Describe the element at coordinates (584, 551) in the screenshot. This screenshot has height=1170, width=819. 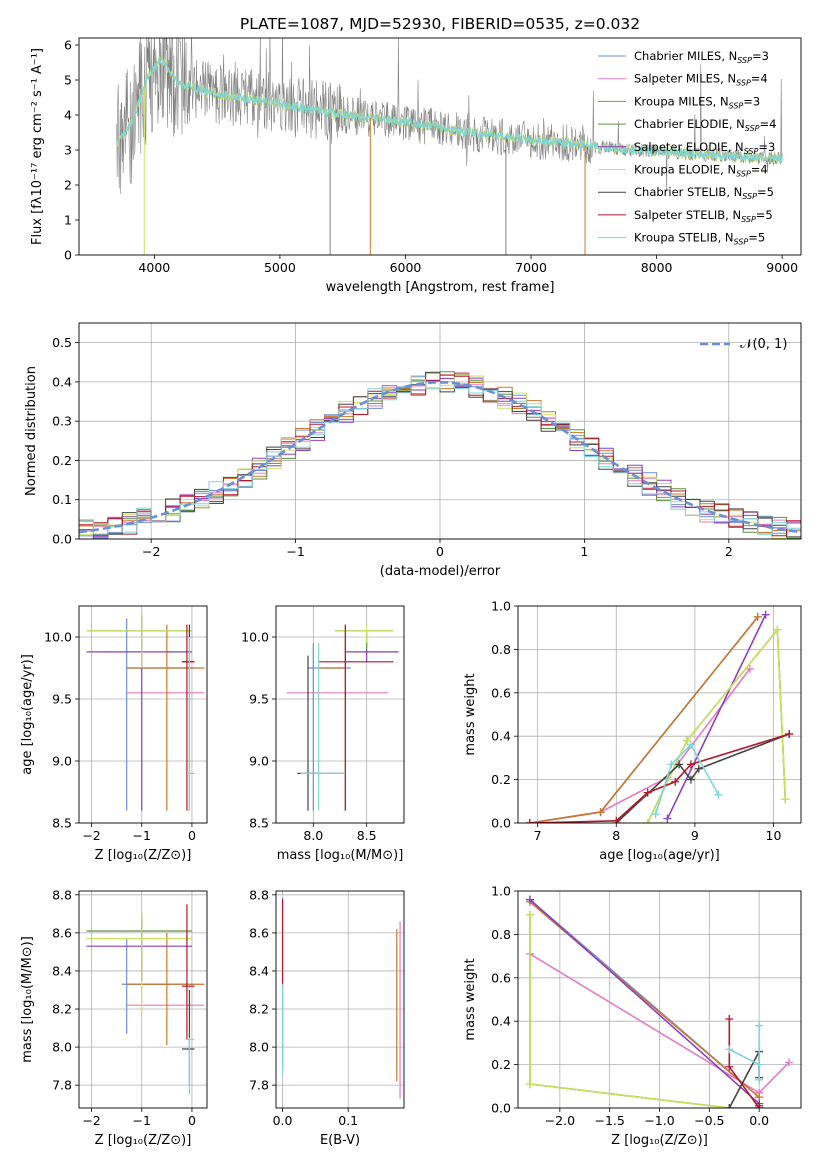
I see `x-tick-label: 1` at that location.